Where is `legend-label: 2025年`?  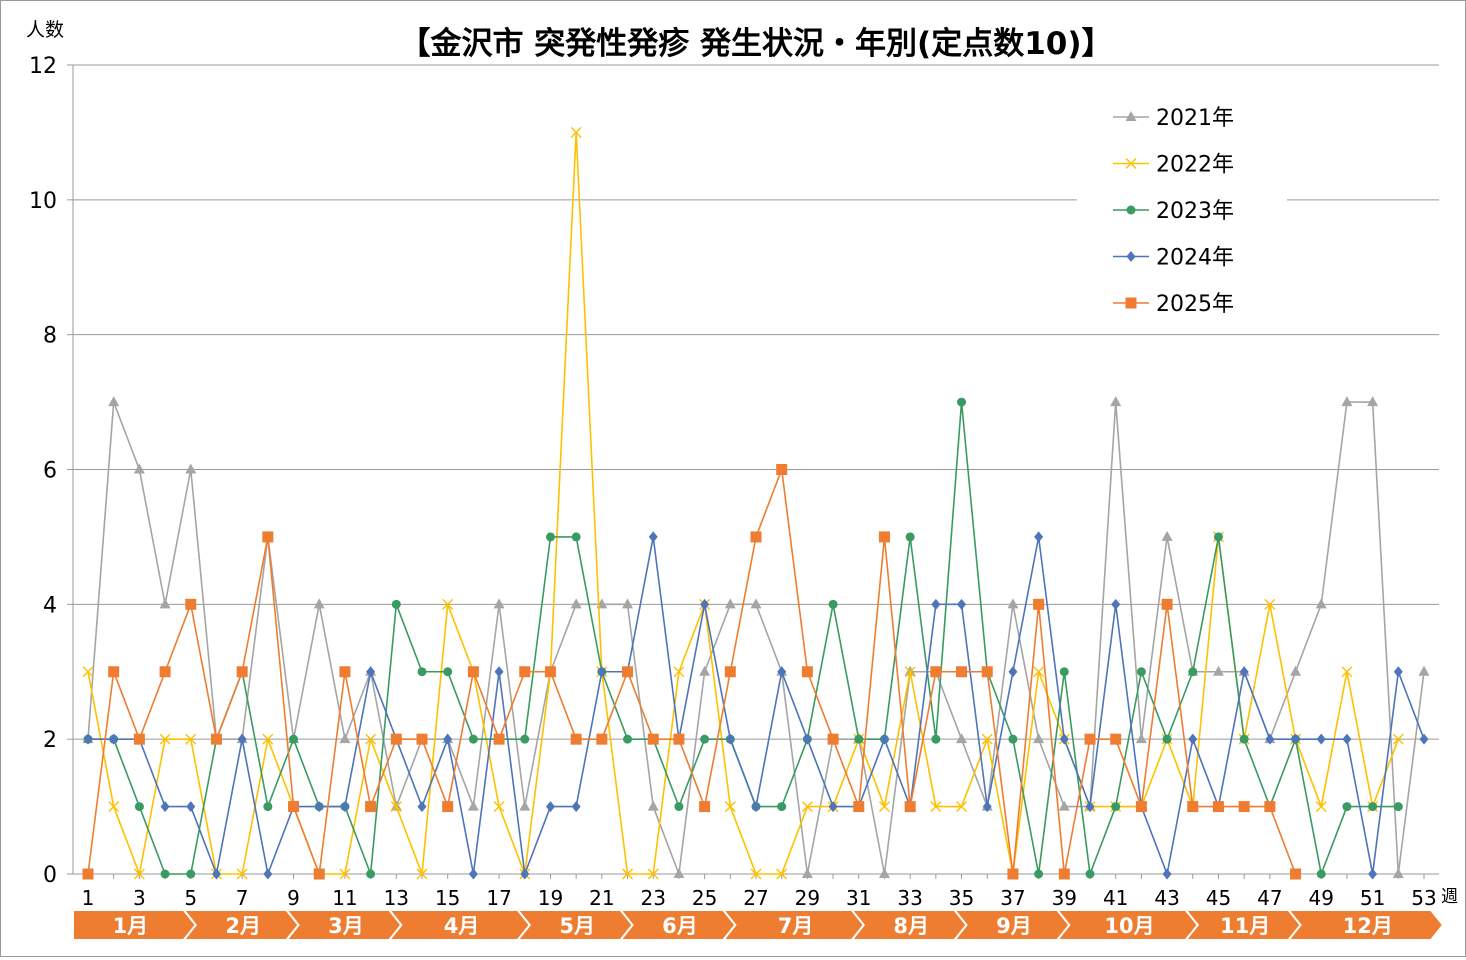
legend-label: 2025年 is located at coordinates (1195, 304).